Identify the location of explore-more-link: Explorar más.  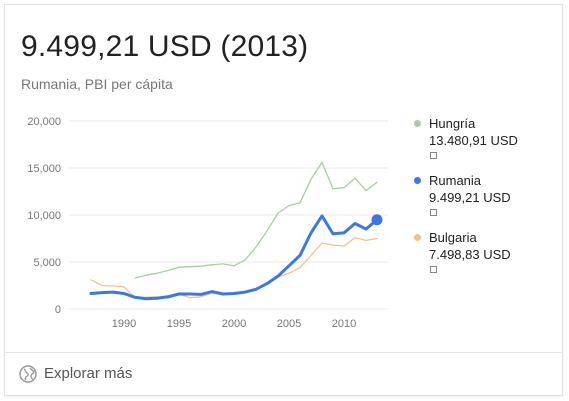
(89, 374).